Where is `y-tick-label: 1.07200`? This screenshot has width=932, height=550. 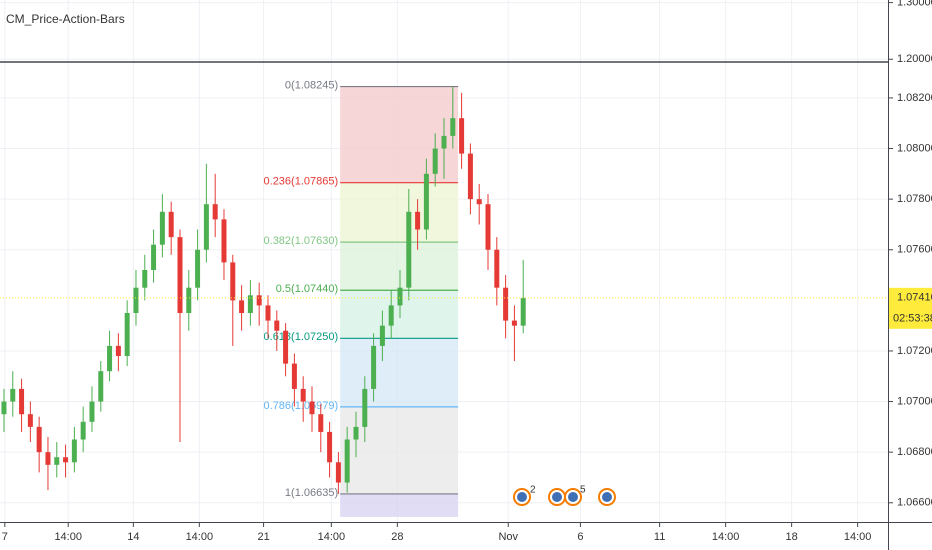
y-tick-label: 1.07200 is located at coordinates (914, 351).